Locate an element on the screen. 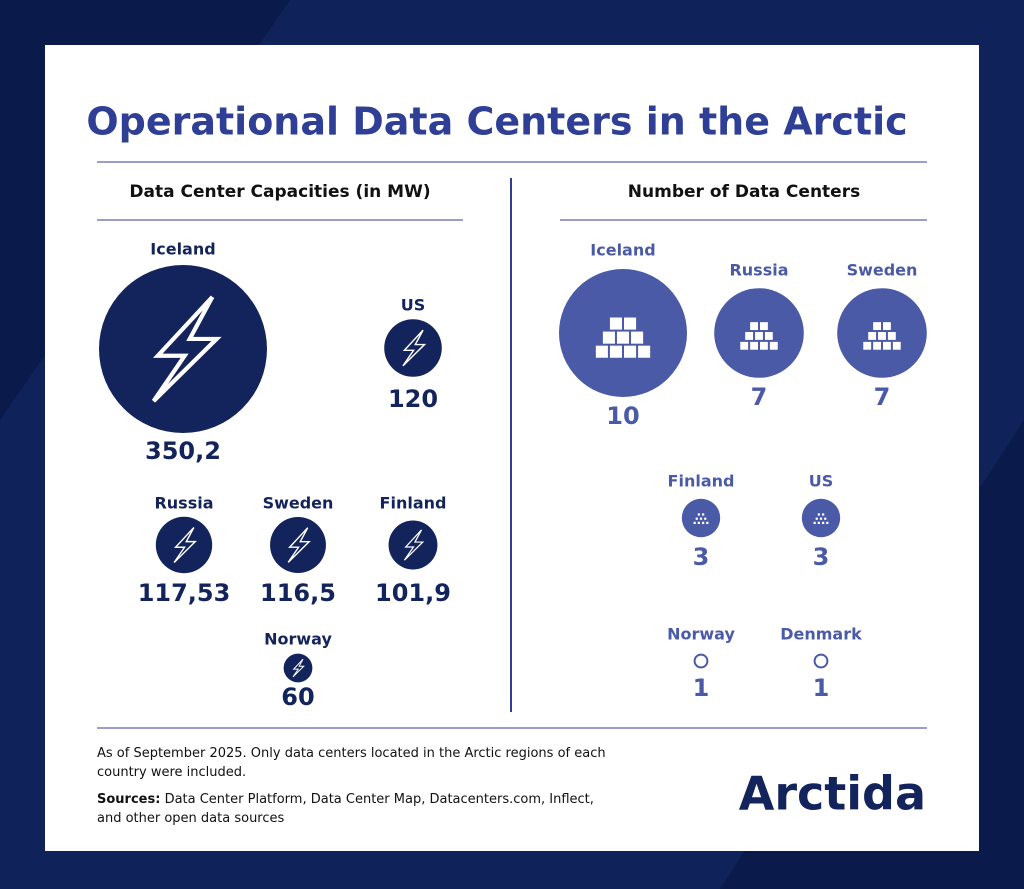  chart-title: Number of Data Centers is located at coordinates (744, 192).